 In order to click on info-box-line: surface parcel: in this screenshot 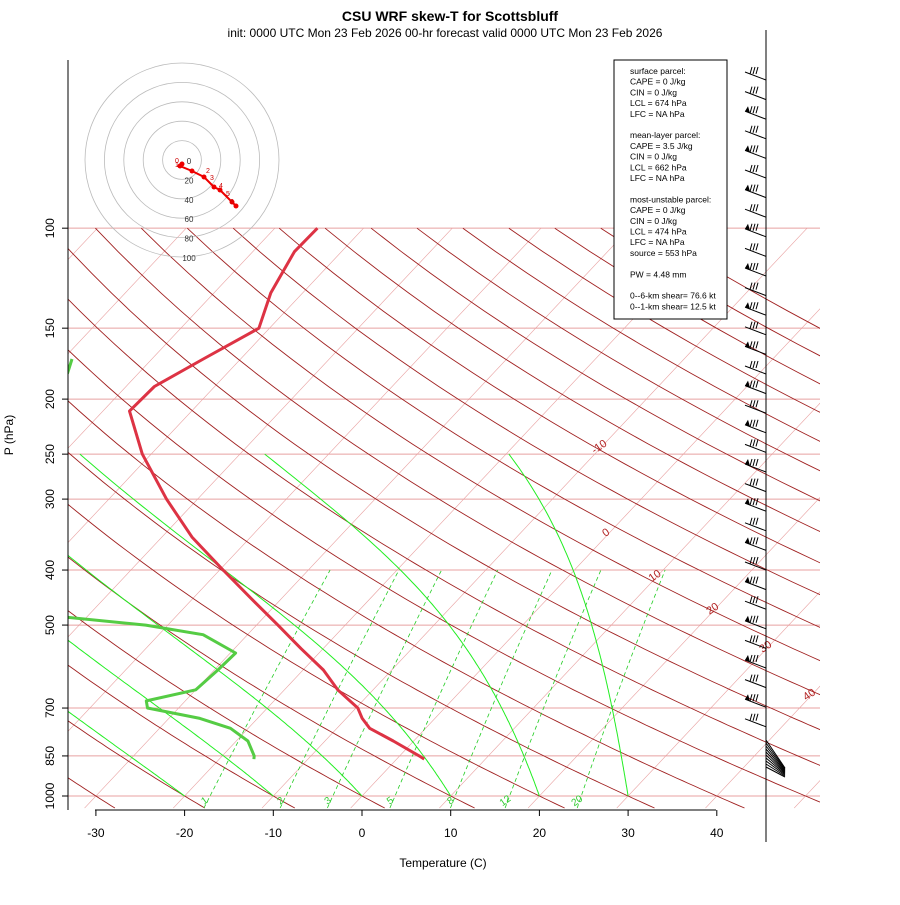, I will do `click(658, 71)`.